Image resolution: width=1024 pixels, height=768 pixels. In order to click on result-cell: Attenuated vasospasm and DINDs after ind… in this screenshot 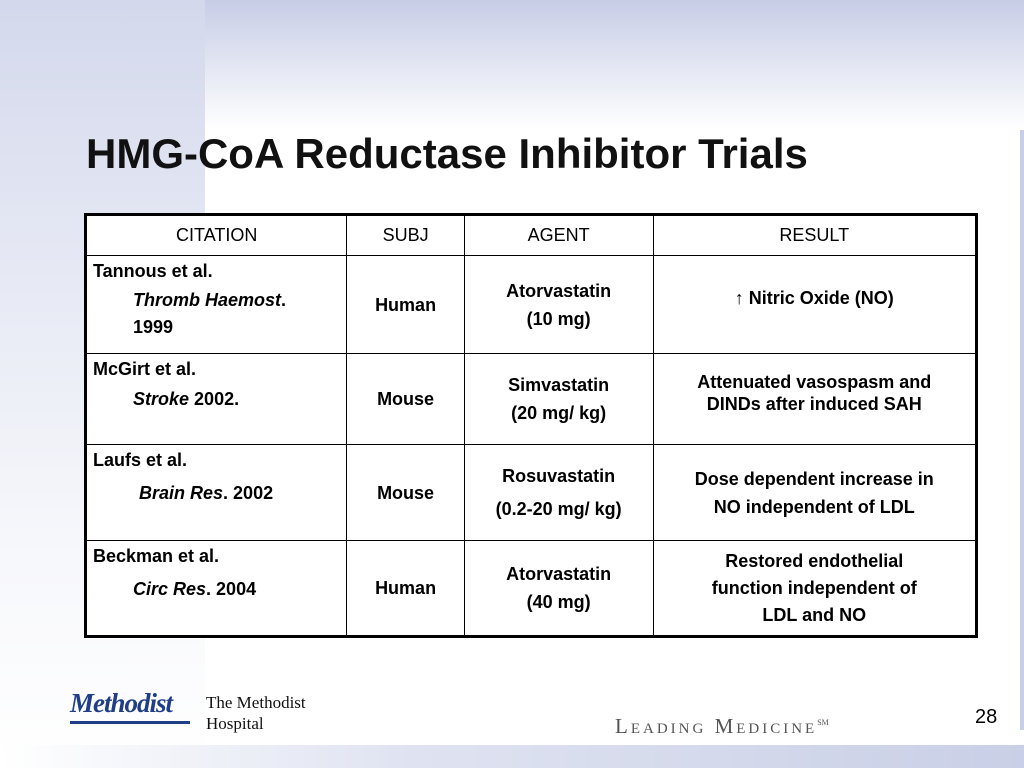, I will do `click(814, 399)`.